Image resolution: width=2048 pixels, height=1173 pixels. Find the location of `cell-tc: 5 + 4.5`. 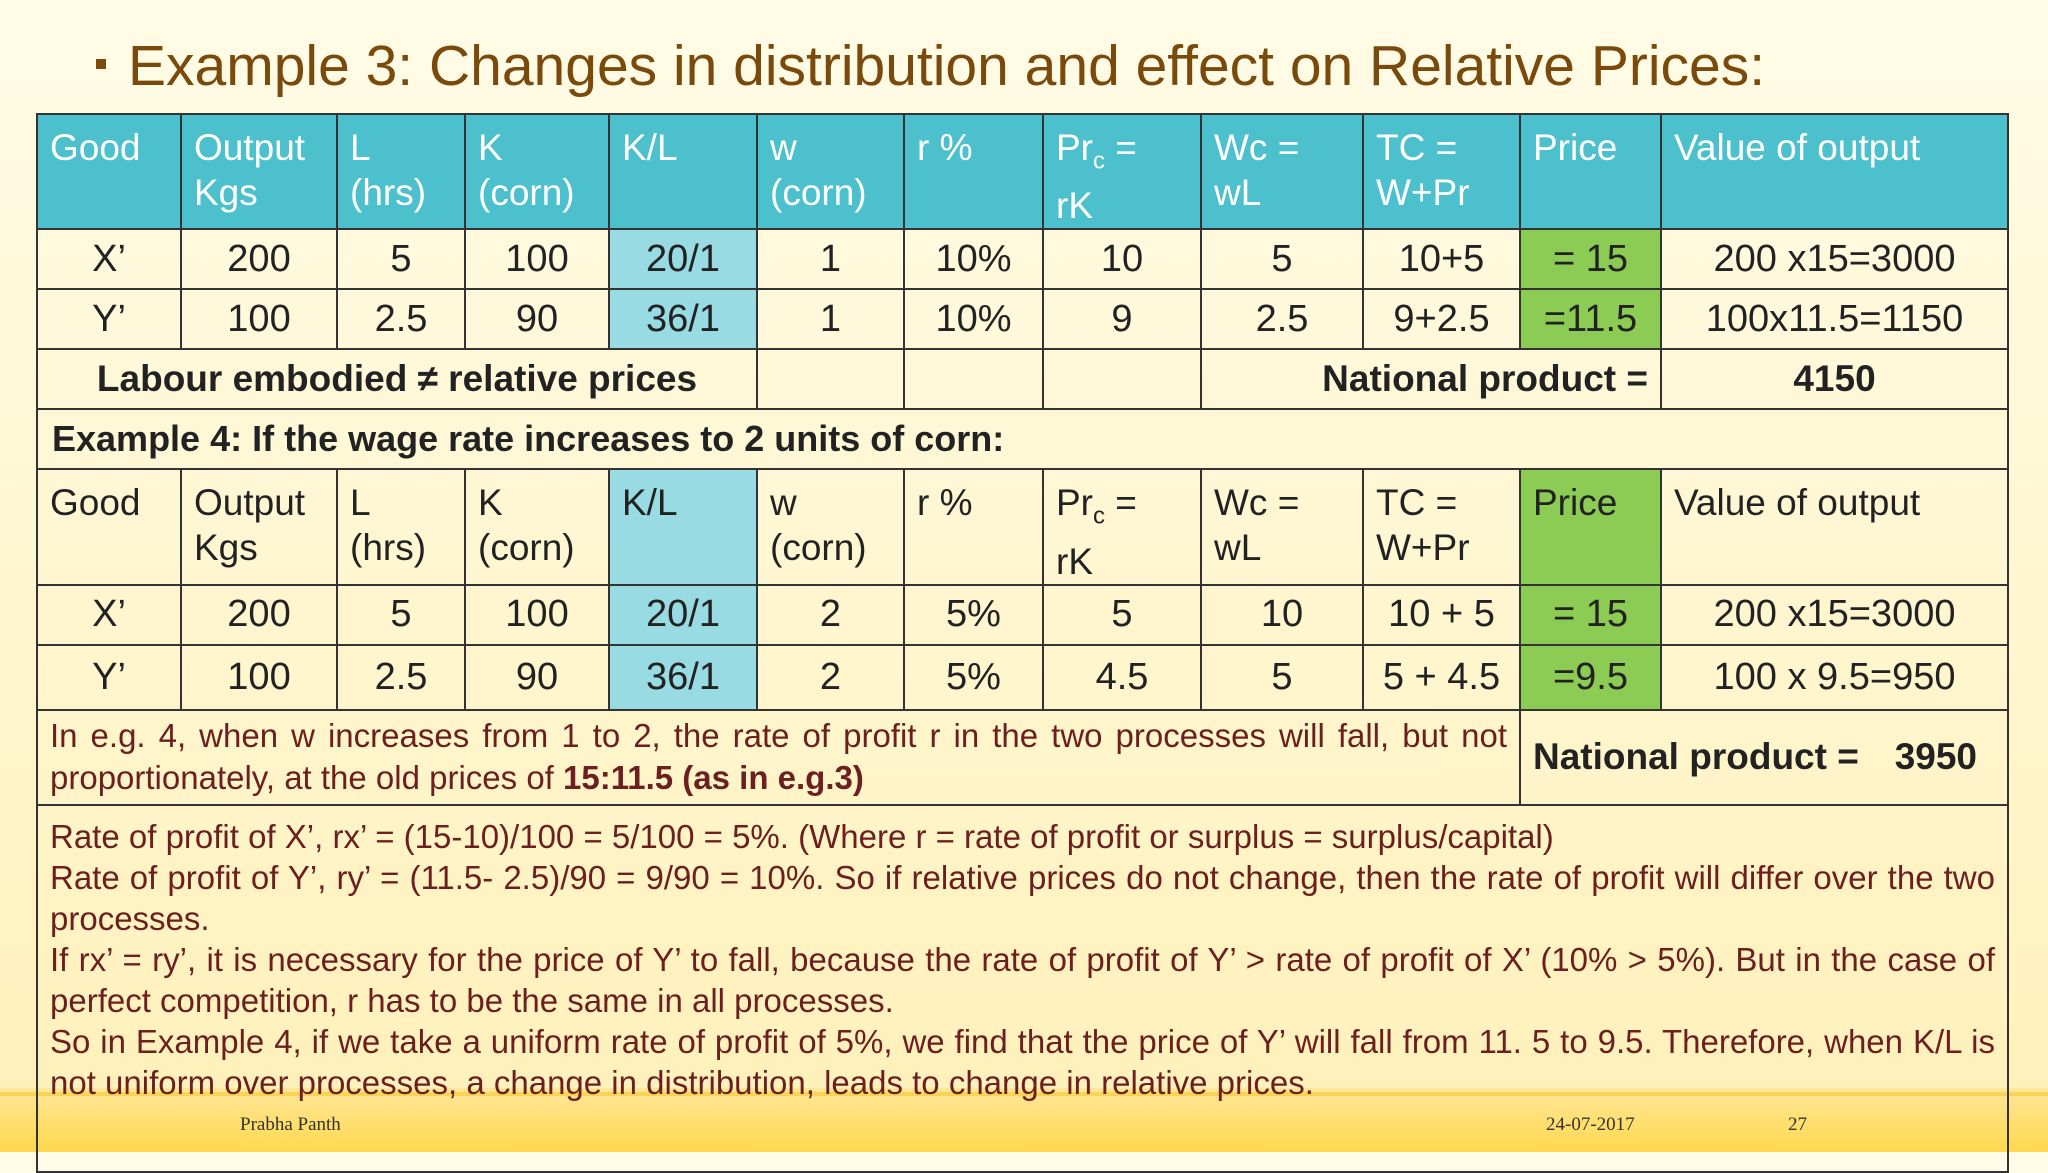

cell-tc: 5 + 4.5 is located at coordinates (1441, 677).